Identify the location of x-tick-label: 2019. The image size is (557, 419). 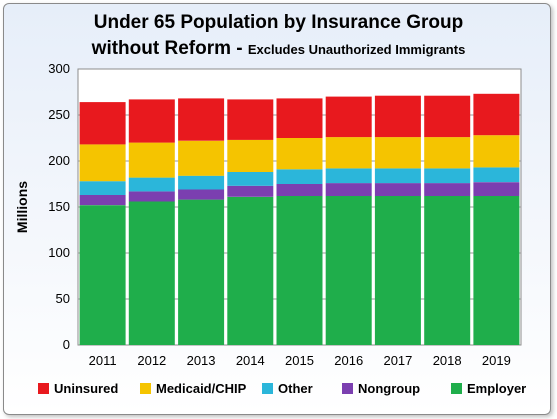
(496, 360).